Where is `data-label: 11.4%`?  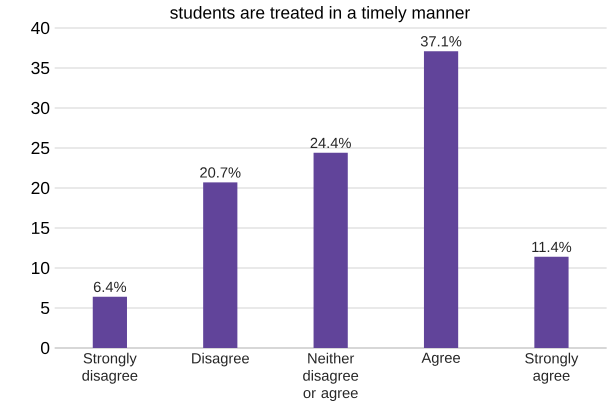 data-label: 11.4% is located at coordinates (552, 247).